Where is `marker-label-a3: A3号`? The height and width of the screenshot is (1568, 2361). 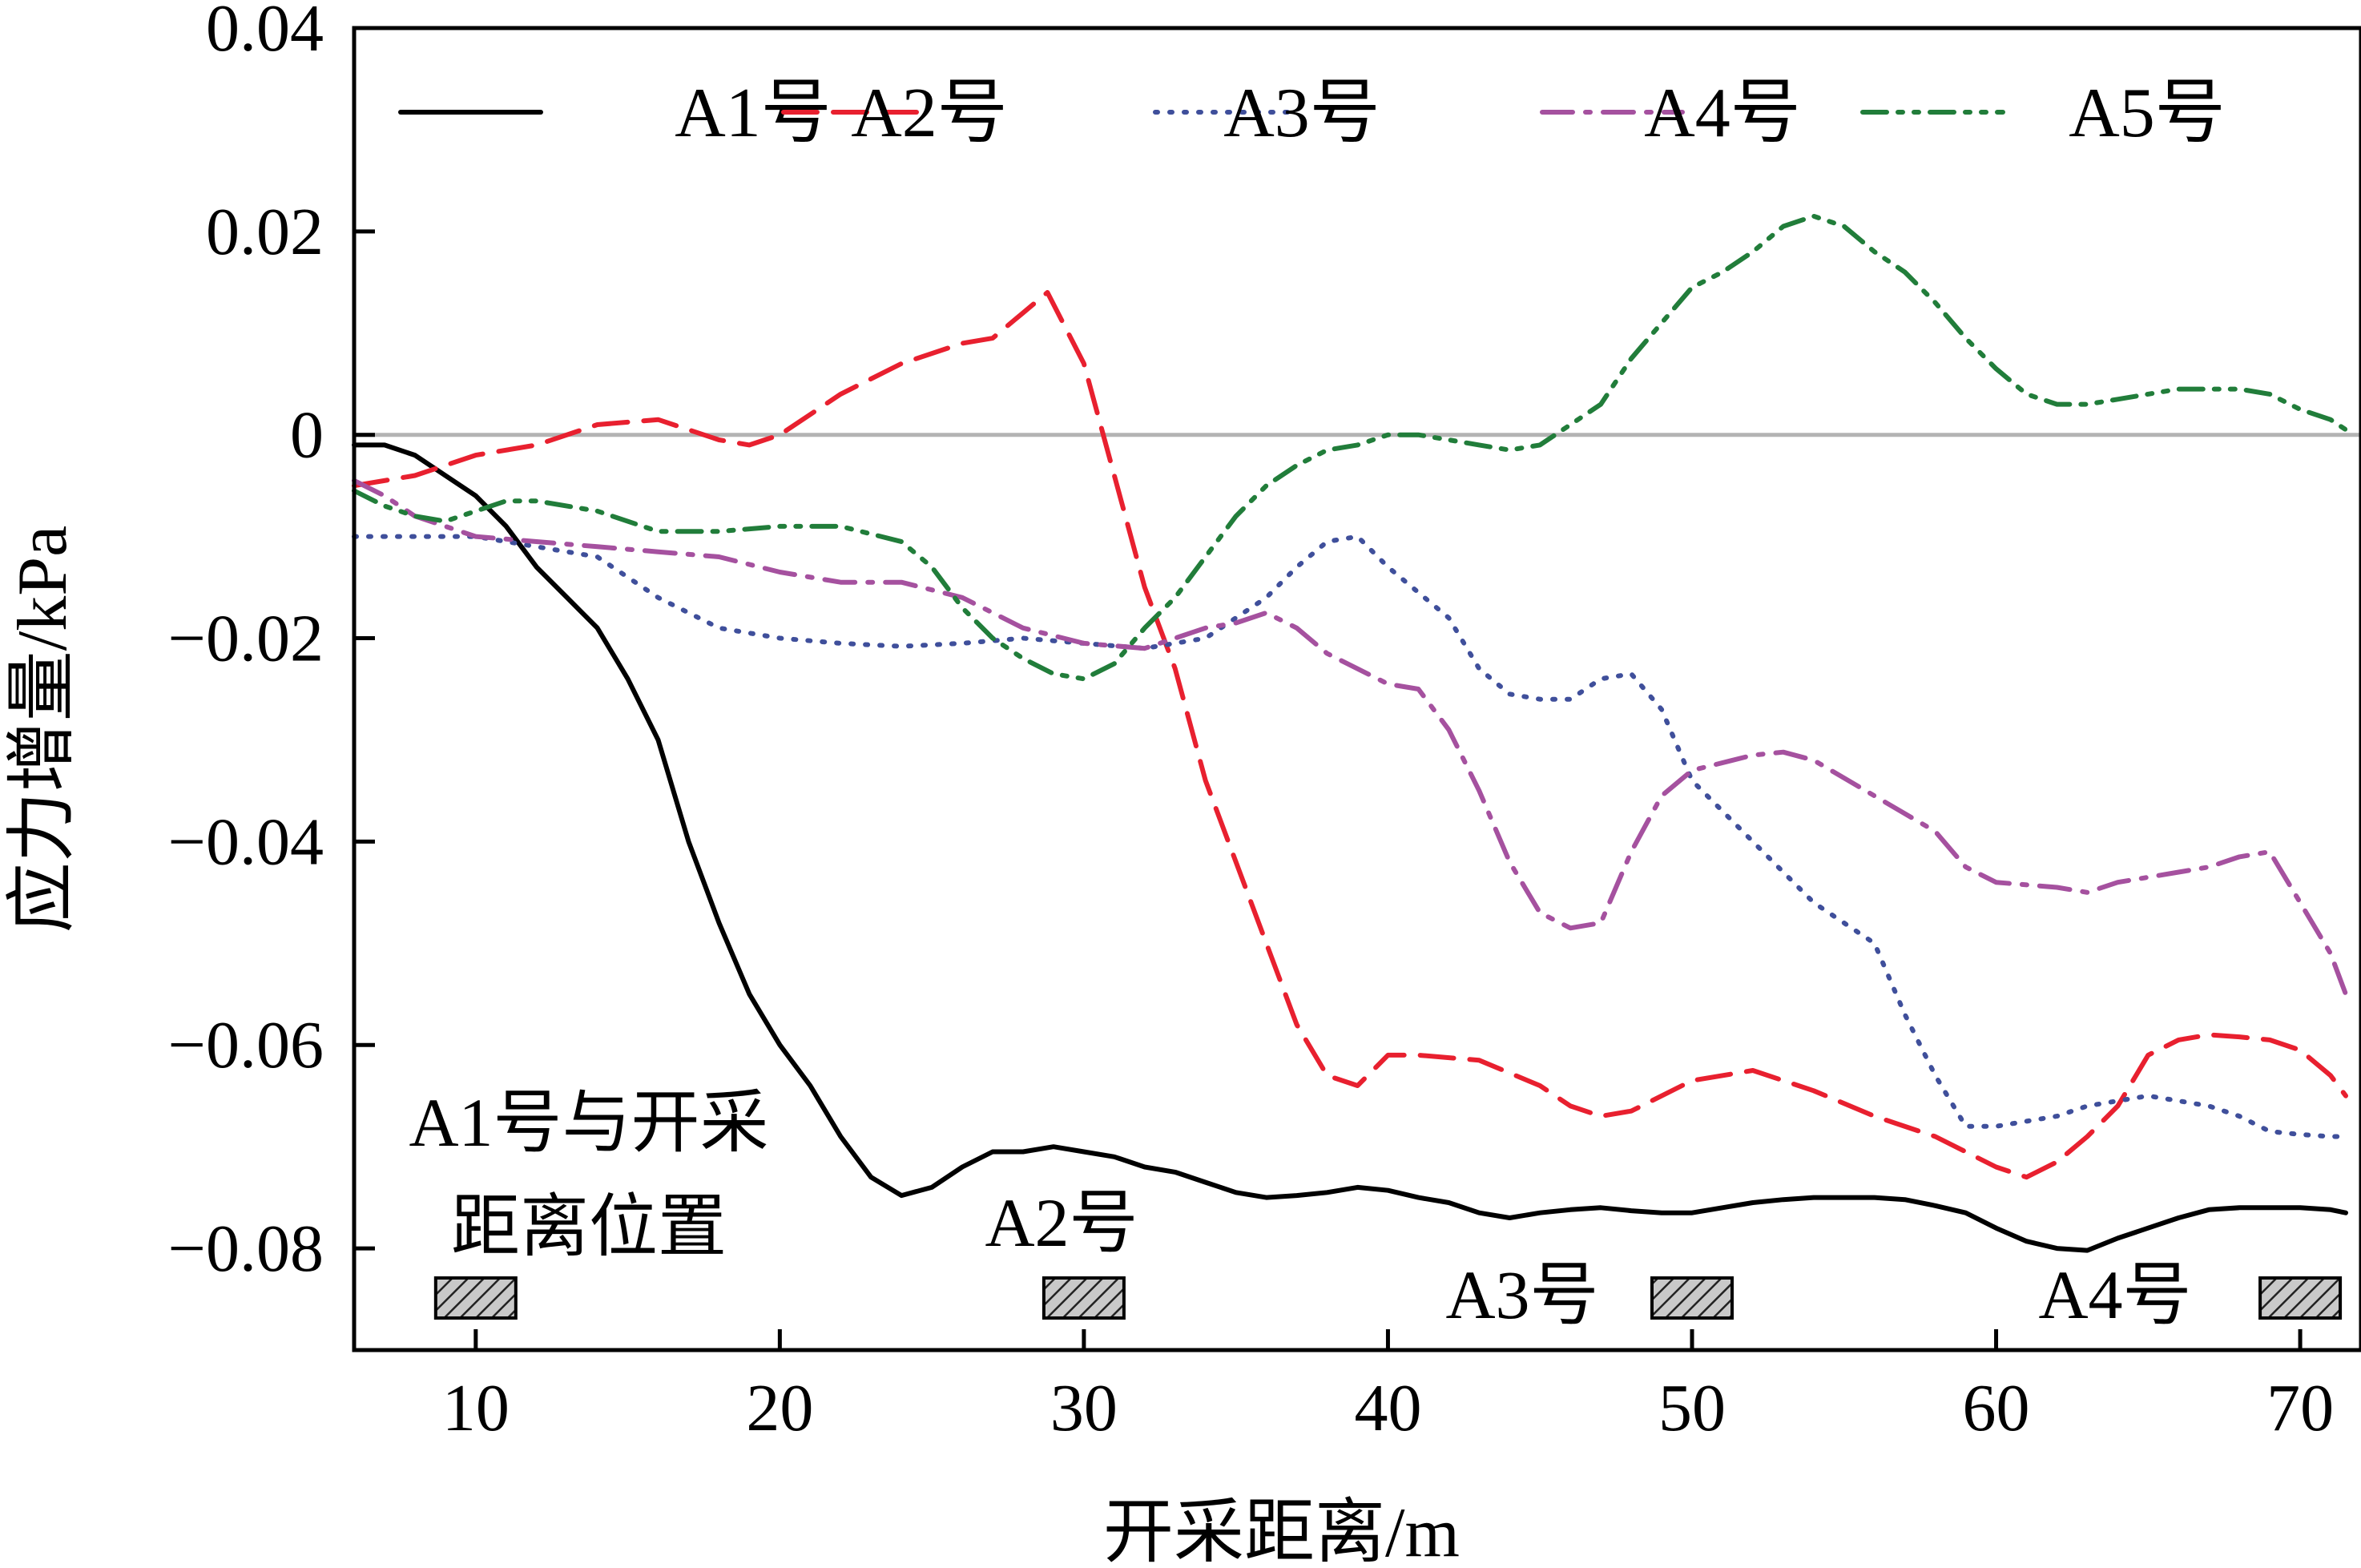 marker-label-a3: A3号 is located at coordinates (1521, 1294).